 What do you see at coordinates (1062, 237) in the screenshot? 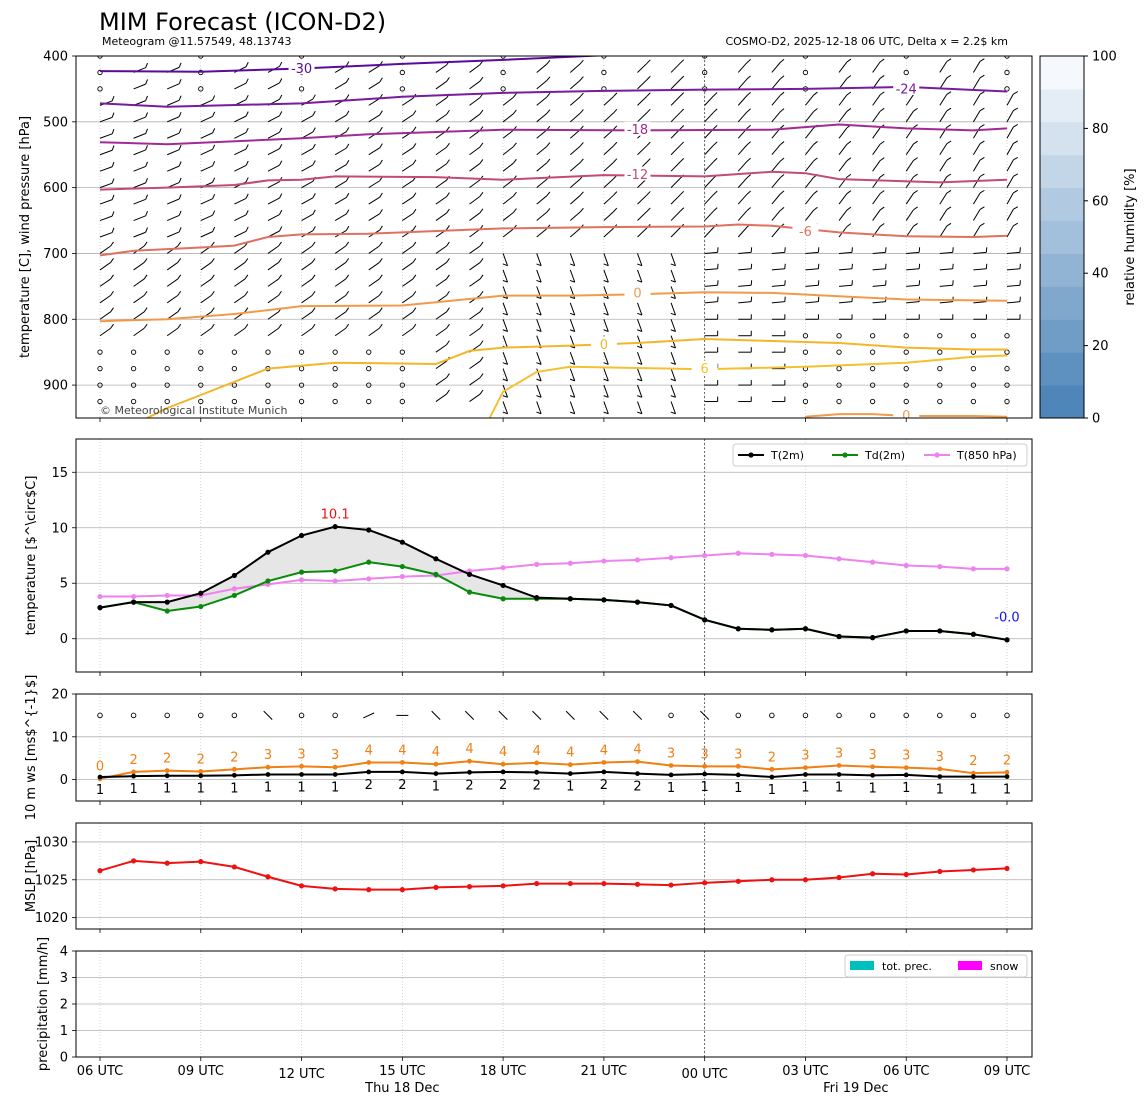
I see `colorbar-frame` at bounding box center [1062, 237].